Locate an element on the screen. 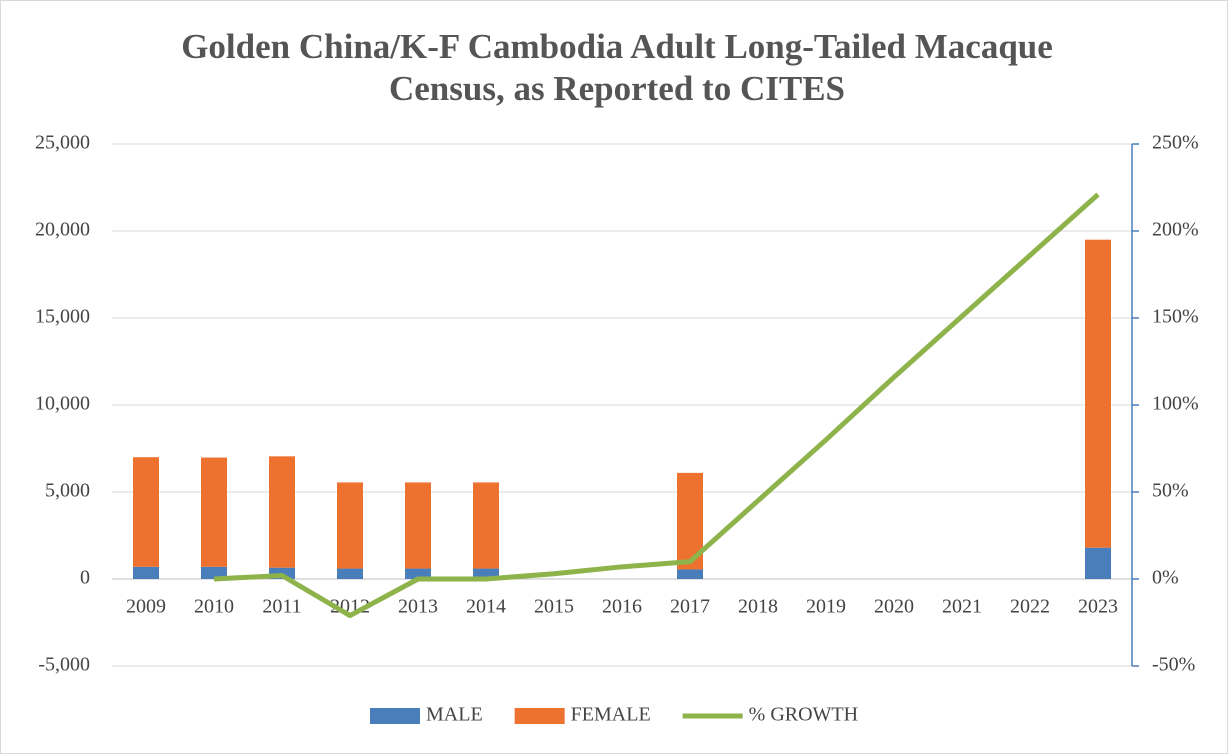 The width and height of the screenshot is (1228, 754). y-tick-label: 15,000 is located at coordinates (62, 317).